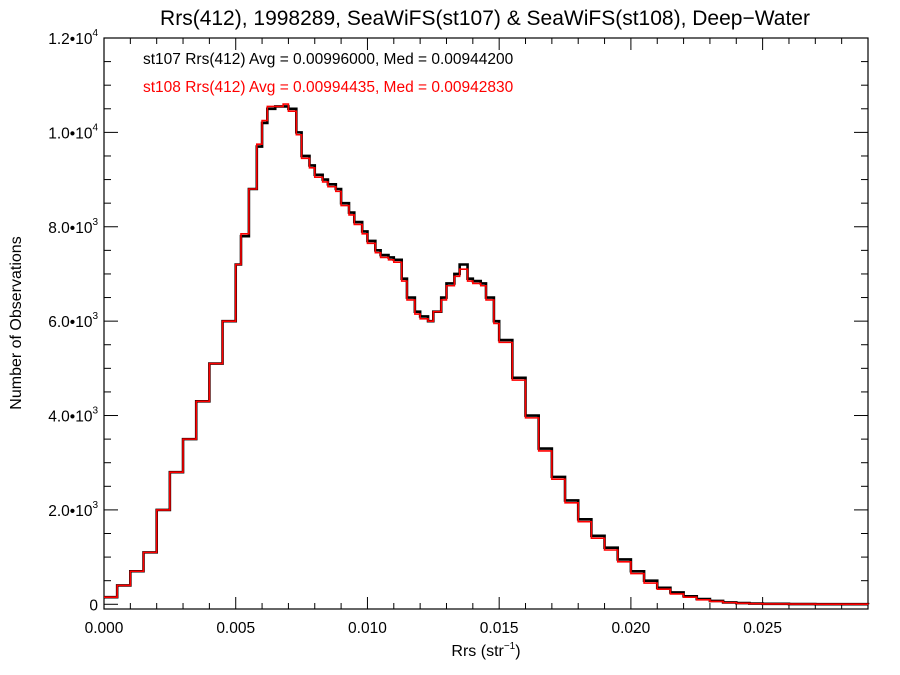 Image resolution: width=900 pixels, height=675 pixels. Describe the element at coordinates (433, 628) in the screenshot. I see `x-tick-labels: 0.000 0.005 0.010 0.015 0.020 0.025` at that location.